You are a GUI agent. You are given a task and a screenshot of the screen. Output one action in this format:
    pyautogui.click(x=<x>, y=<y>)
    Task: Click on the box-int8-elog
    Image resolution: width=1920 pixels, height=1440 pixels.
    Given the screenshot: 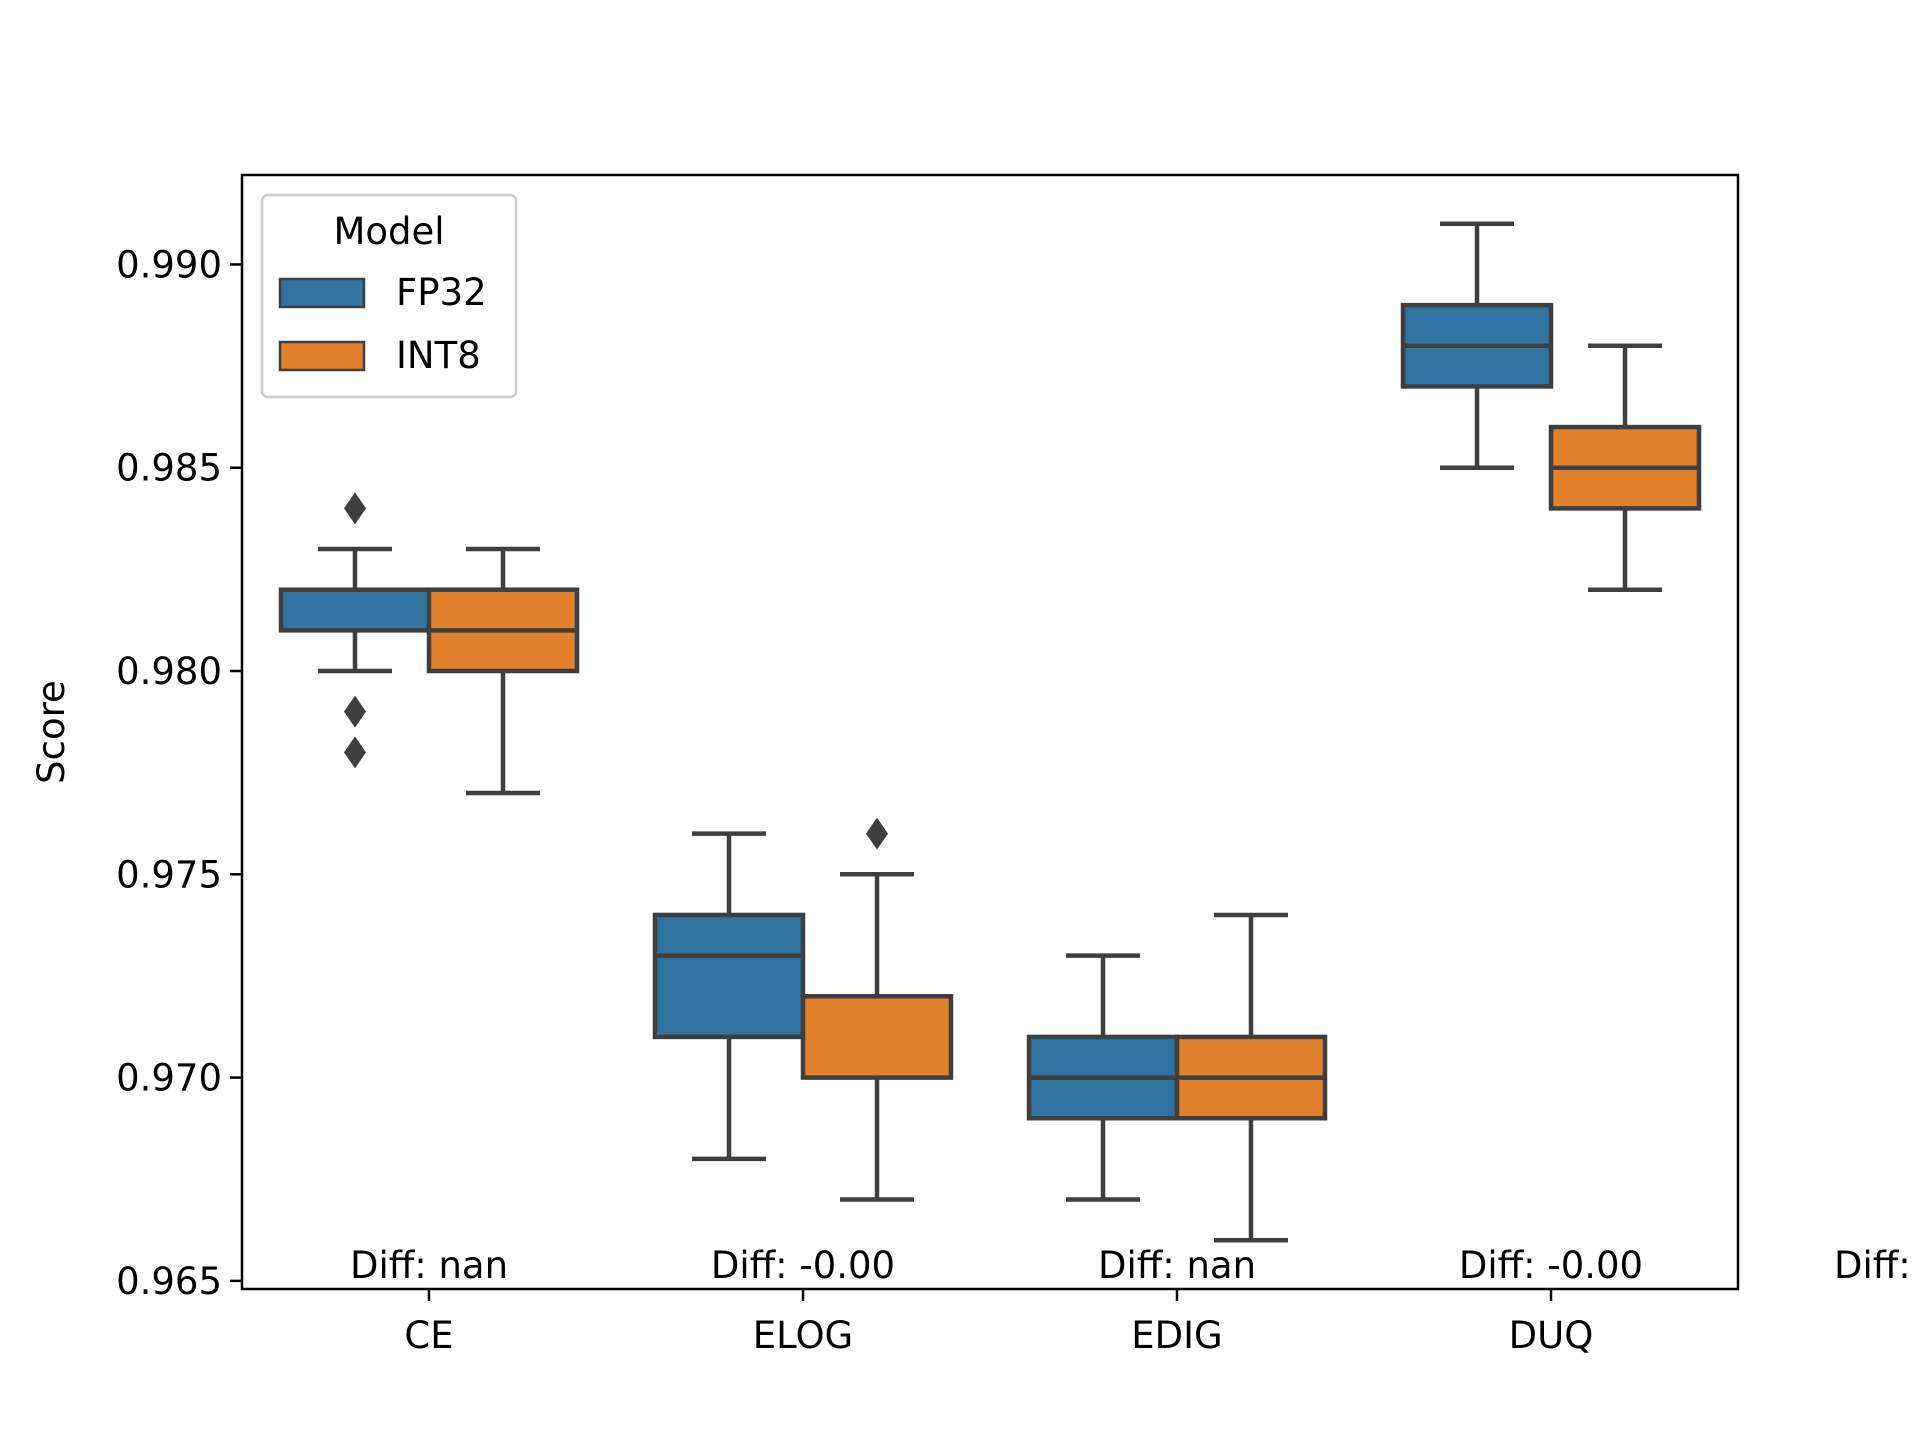 What is the action you would take?
    pyautogui.click(x=877, y=1009)
    